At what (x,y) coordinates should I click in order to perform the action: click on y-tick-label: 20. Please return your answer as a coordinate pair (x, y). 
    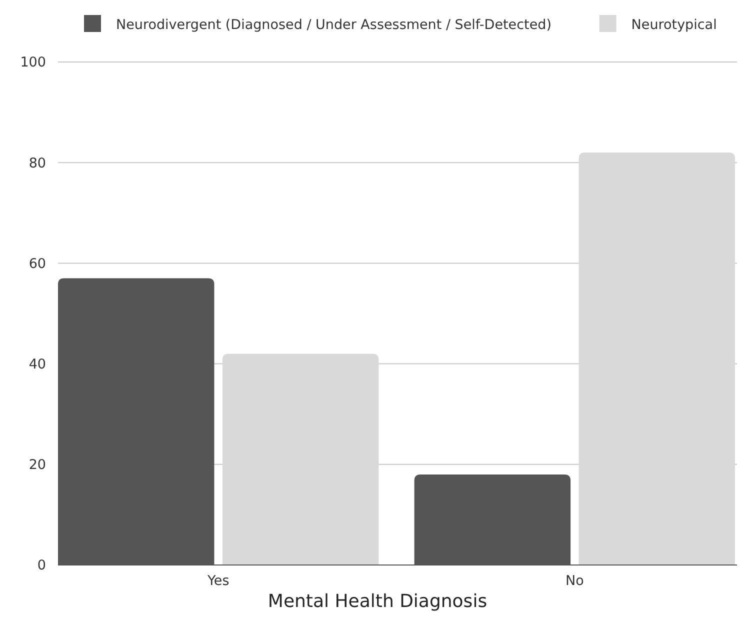
    Looking at the image, I should click on (37, 465).